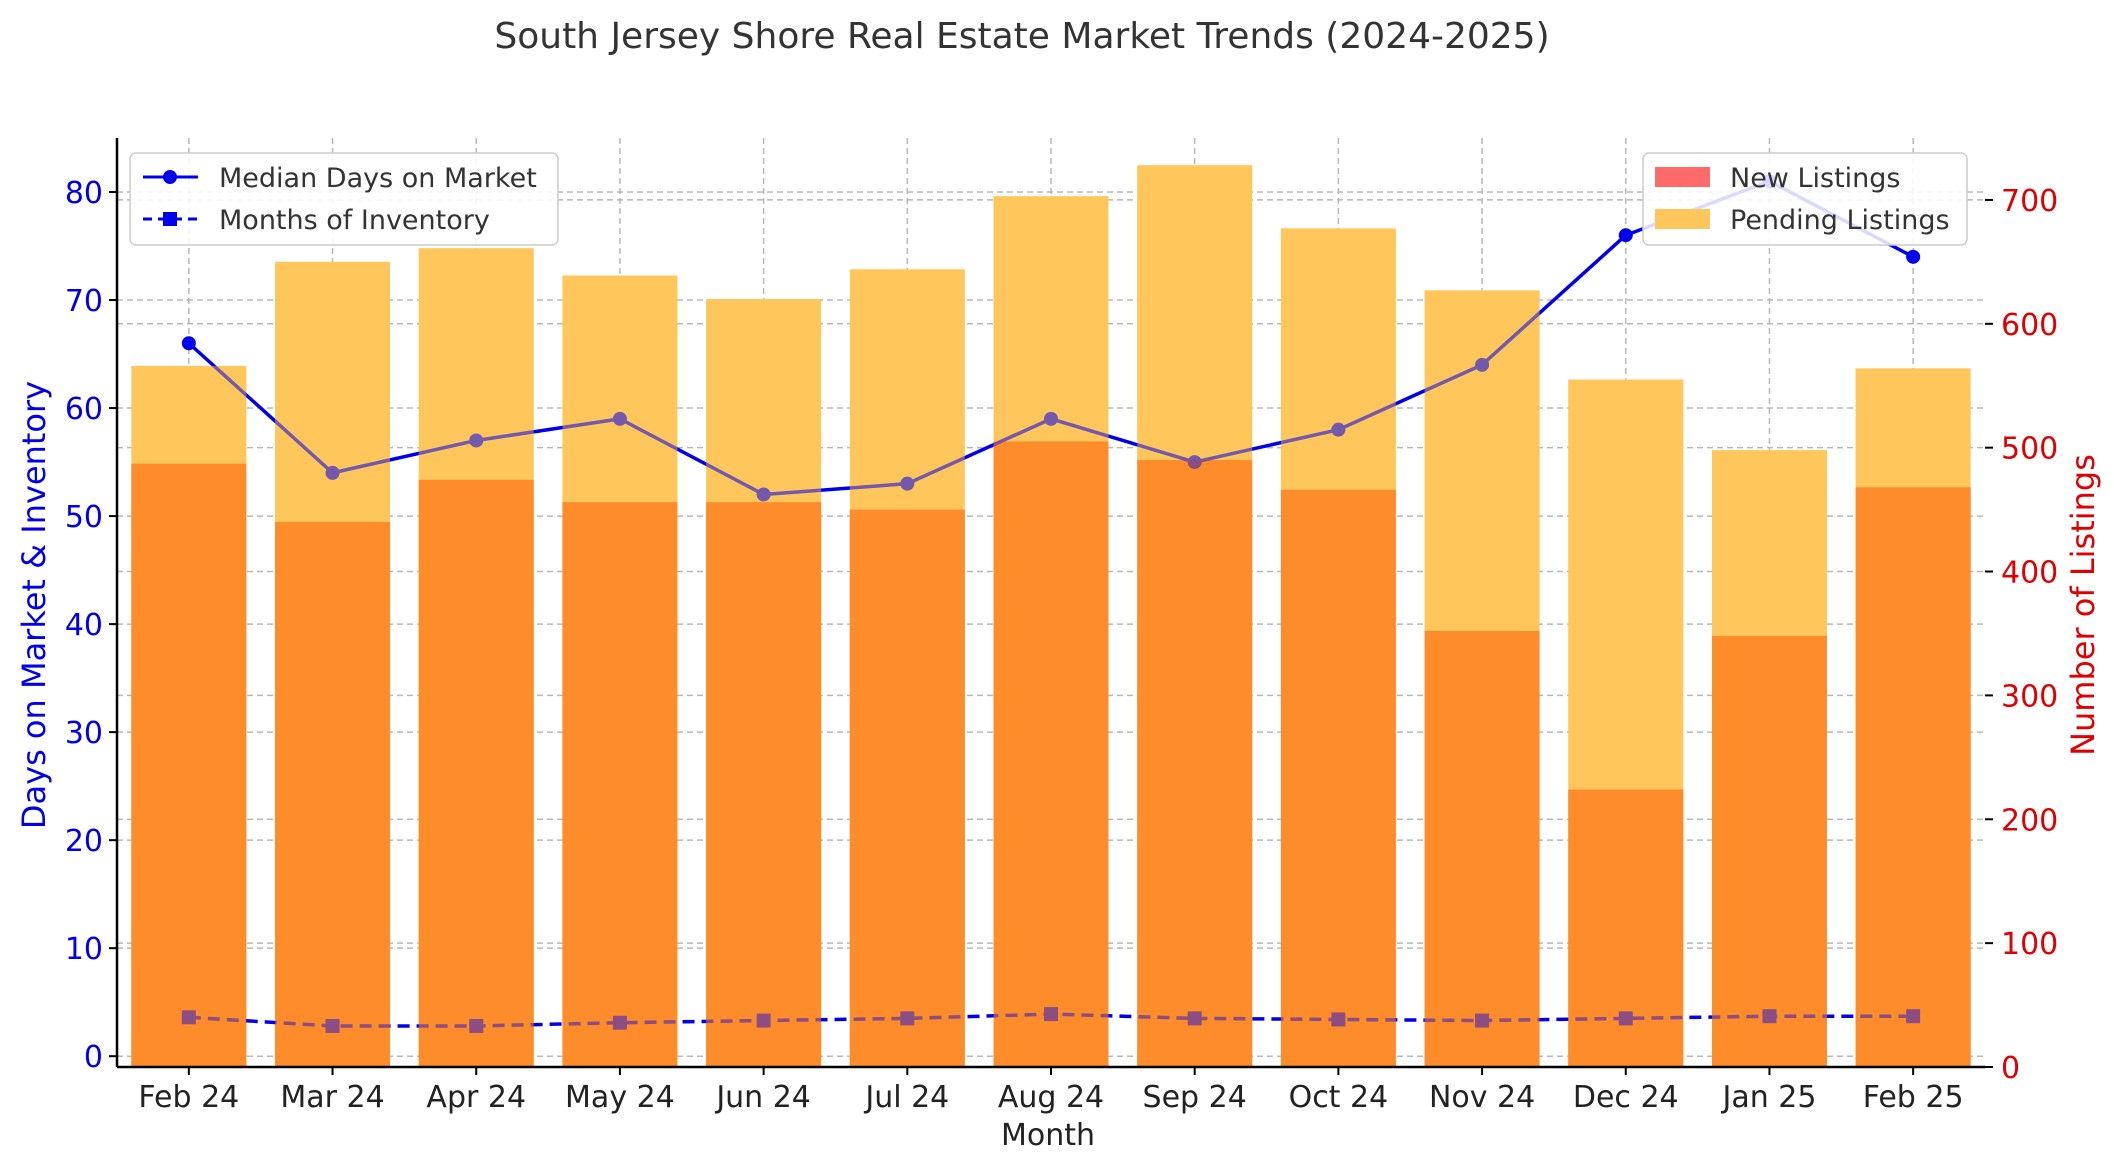 The height and width of the screenshot is (1170, 2114). What do you see at coordinates (34, 605) in the screenshot?
I see `y-axis-left-label: Days on Market & Inventory` at bounding box center [34, 605].